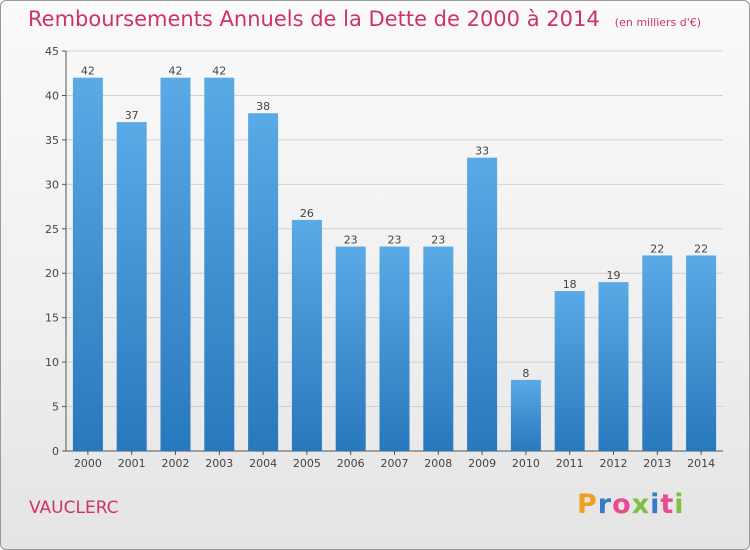 This screenshot has width=750, height=550. Describe the element at coordinates (263, 106) in the screenshot. I see `data-label-2004: 38` at that location.